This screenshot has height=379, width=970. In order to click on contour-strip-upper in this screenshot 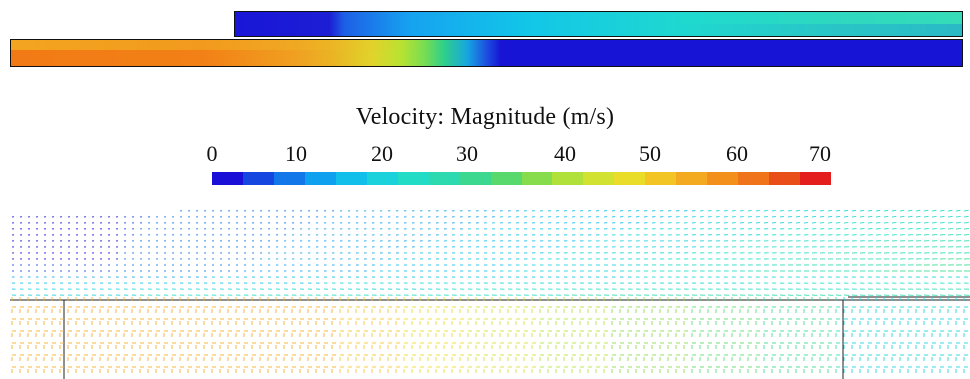, I will do `click(598, 24)`.